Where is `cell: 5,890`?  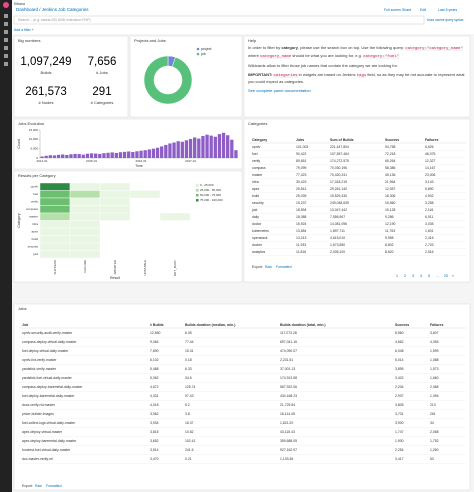
cell: 5,890 is located at coordinates (429, 189).